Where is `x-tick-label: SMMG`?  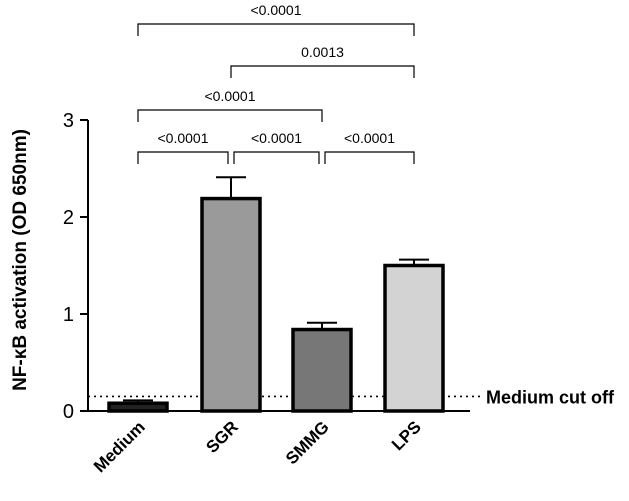
x-tick-label: SMMG is located at coordinates (307, 442).